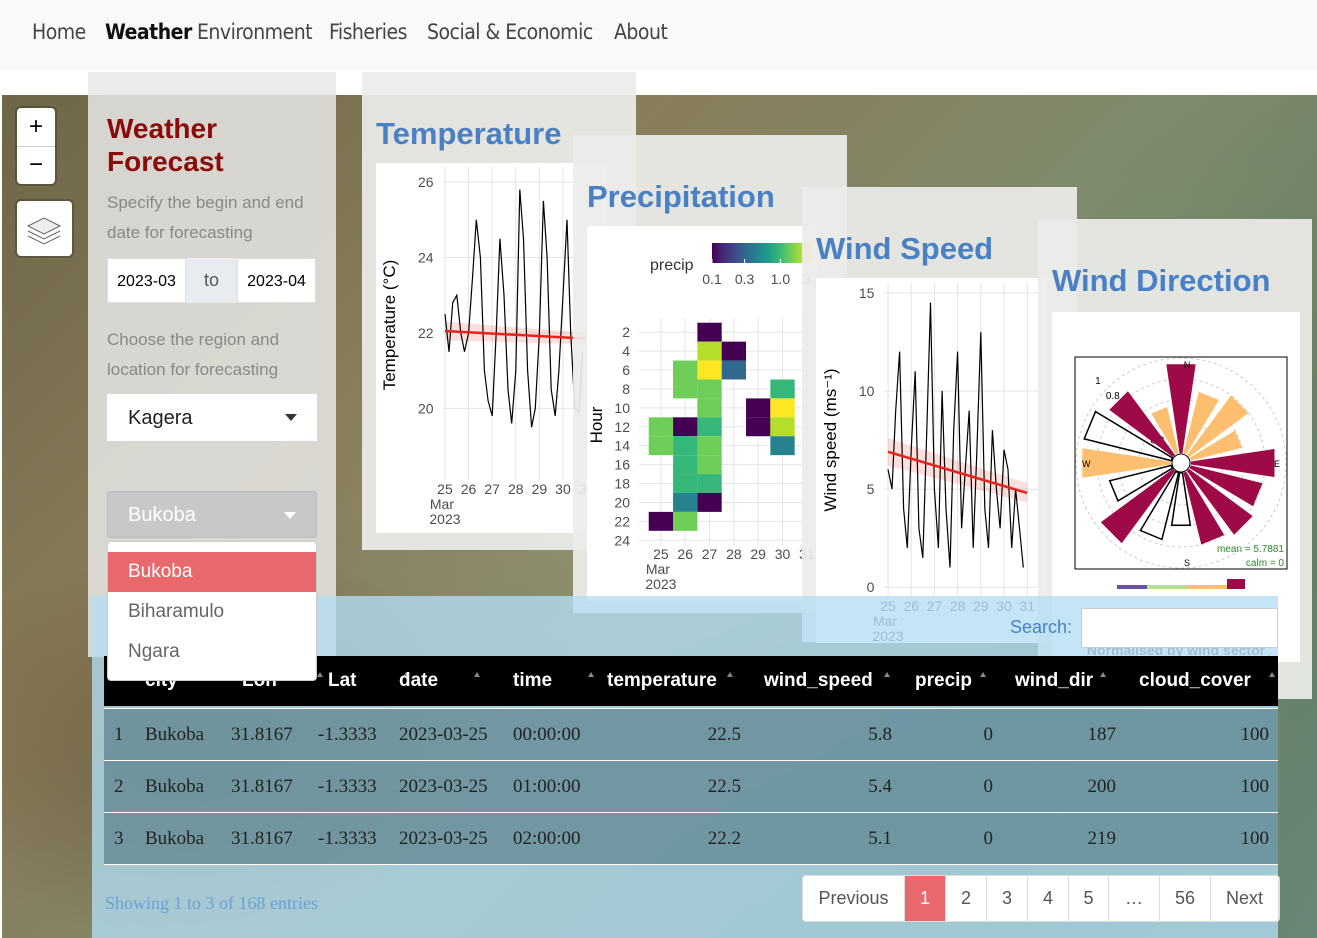 This screenshot has height=938, width=1317. What do you see at coordinates (596, 424) in the screenshot?
I see `y-axis-title: Hour` at bounding box center [596, 424].